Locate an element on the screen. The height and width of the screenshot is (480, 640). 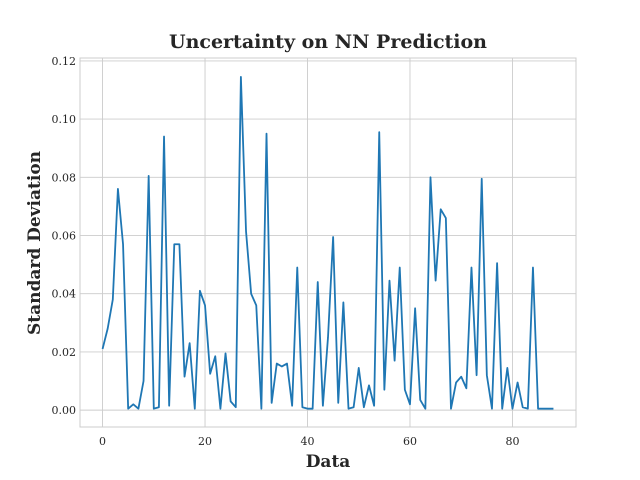
y-axis-label: Standard Deviation is located at coordinates (35, 243).